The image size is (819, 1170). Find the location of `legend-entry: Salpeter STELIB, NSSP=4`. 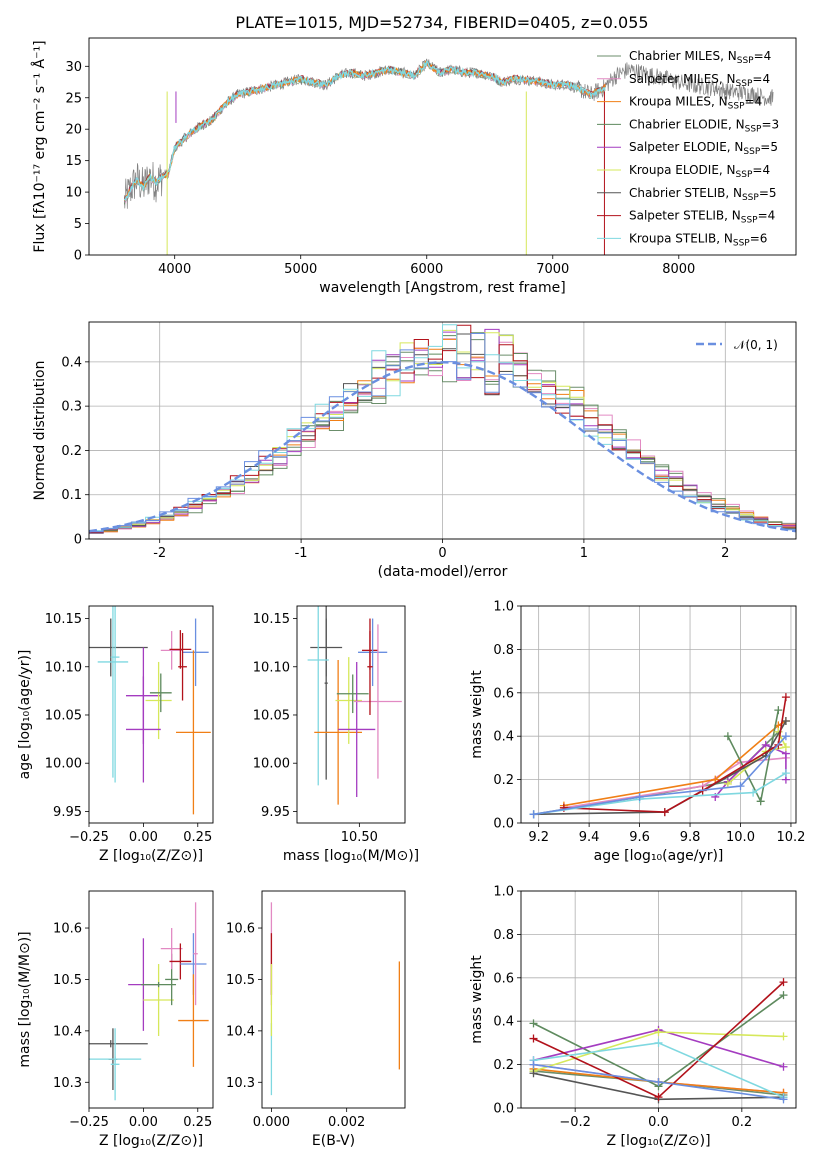

legend-entry: Salpeter STELIB, NSSP=4 is located at coordinates (702, 217).